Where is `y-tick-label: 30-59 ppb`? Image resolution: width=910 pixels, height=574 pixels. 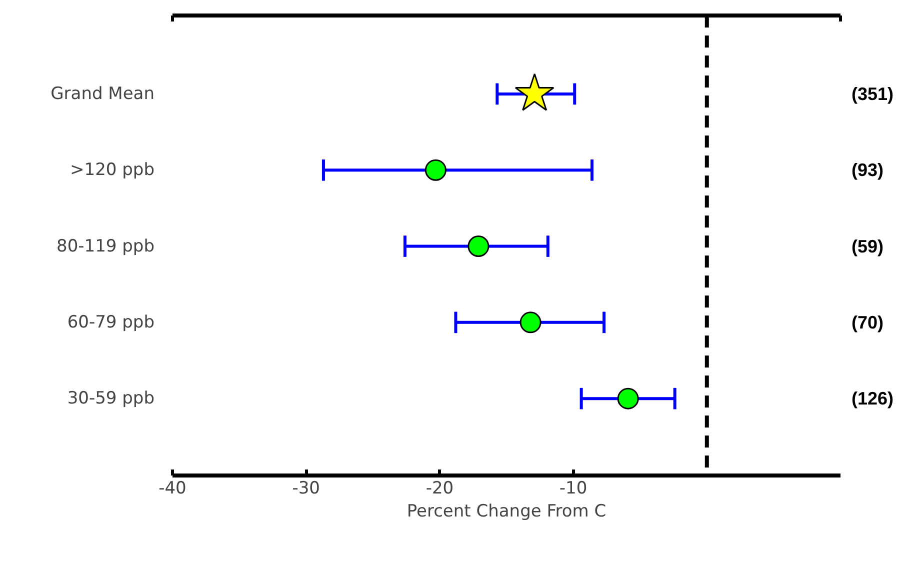
y-tick-label: 30-59 ppb is located at coordinates (111, 398).